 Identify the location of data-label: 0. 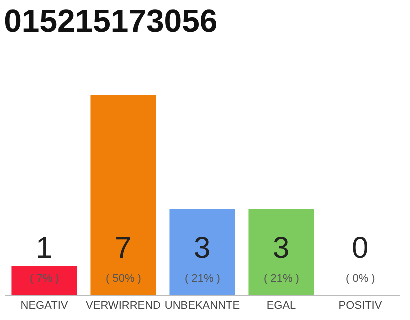
(360, 248).